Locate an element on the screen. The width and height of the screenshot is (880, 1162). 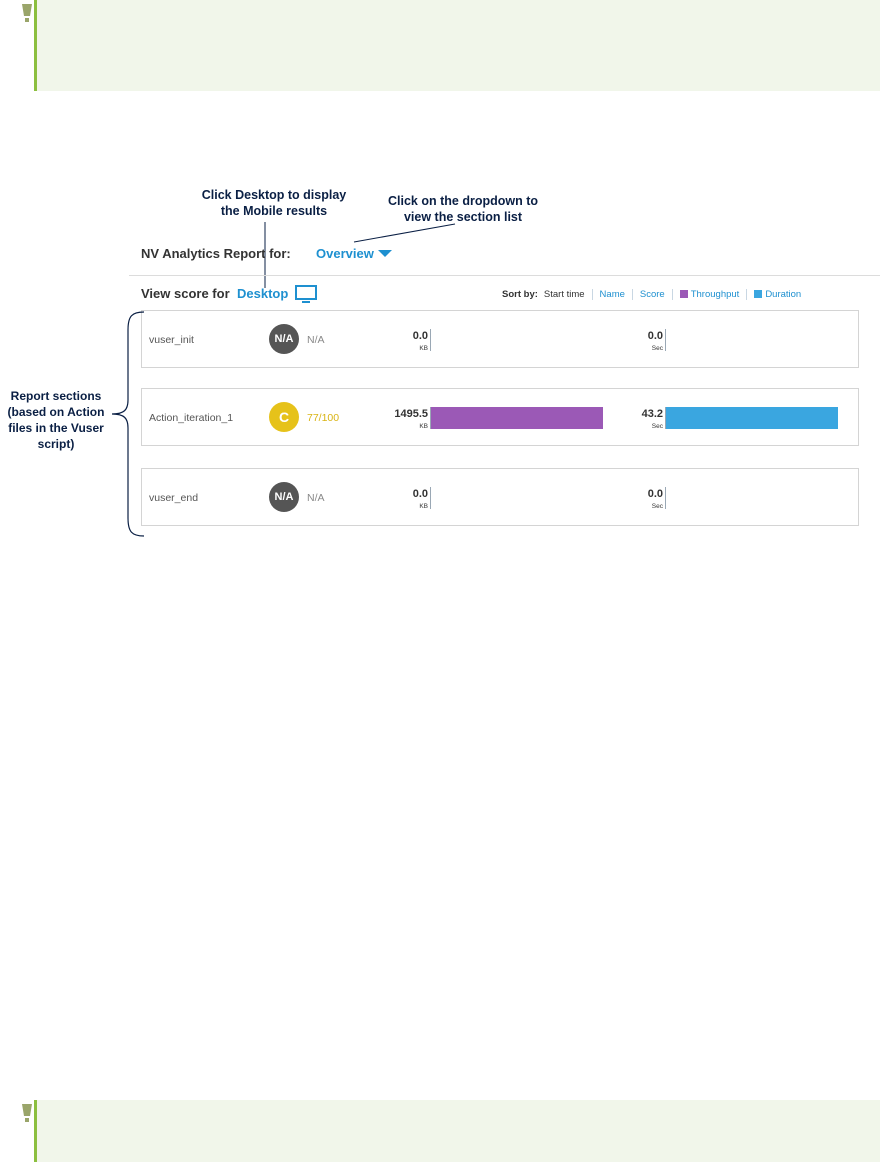
device-toggle-link: Desktop is located at coordinates (263, 293).